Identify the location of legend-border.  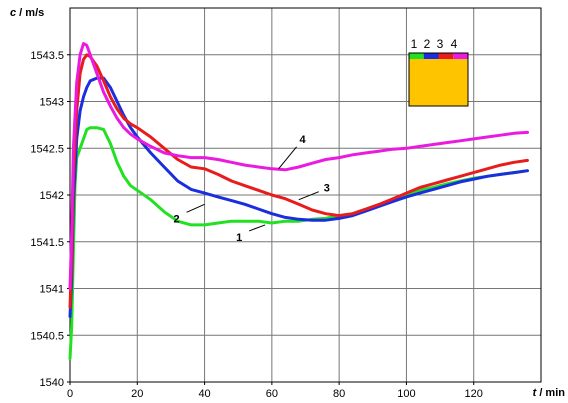
(438, 79).